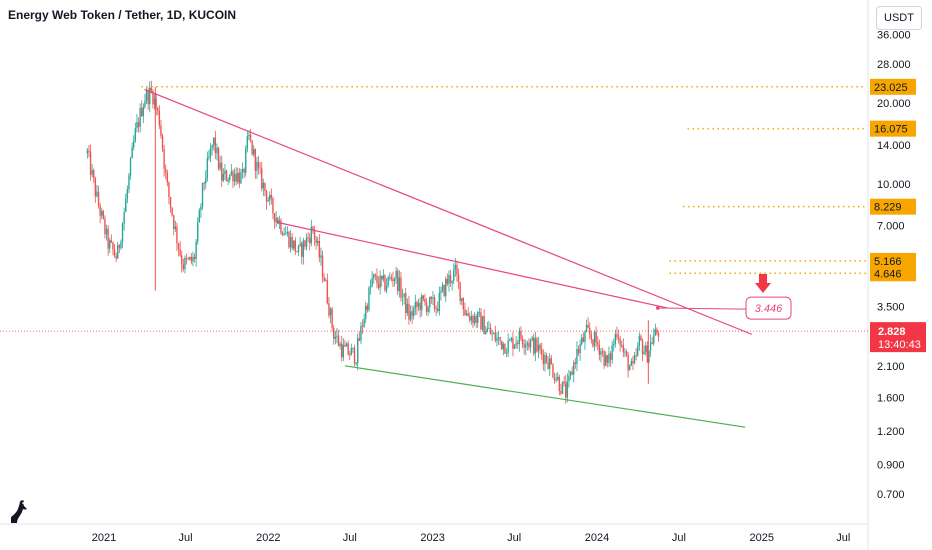 The image size is (932, 550). I want to click on time-tick-label: 2024, so click(597, 538).